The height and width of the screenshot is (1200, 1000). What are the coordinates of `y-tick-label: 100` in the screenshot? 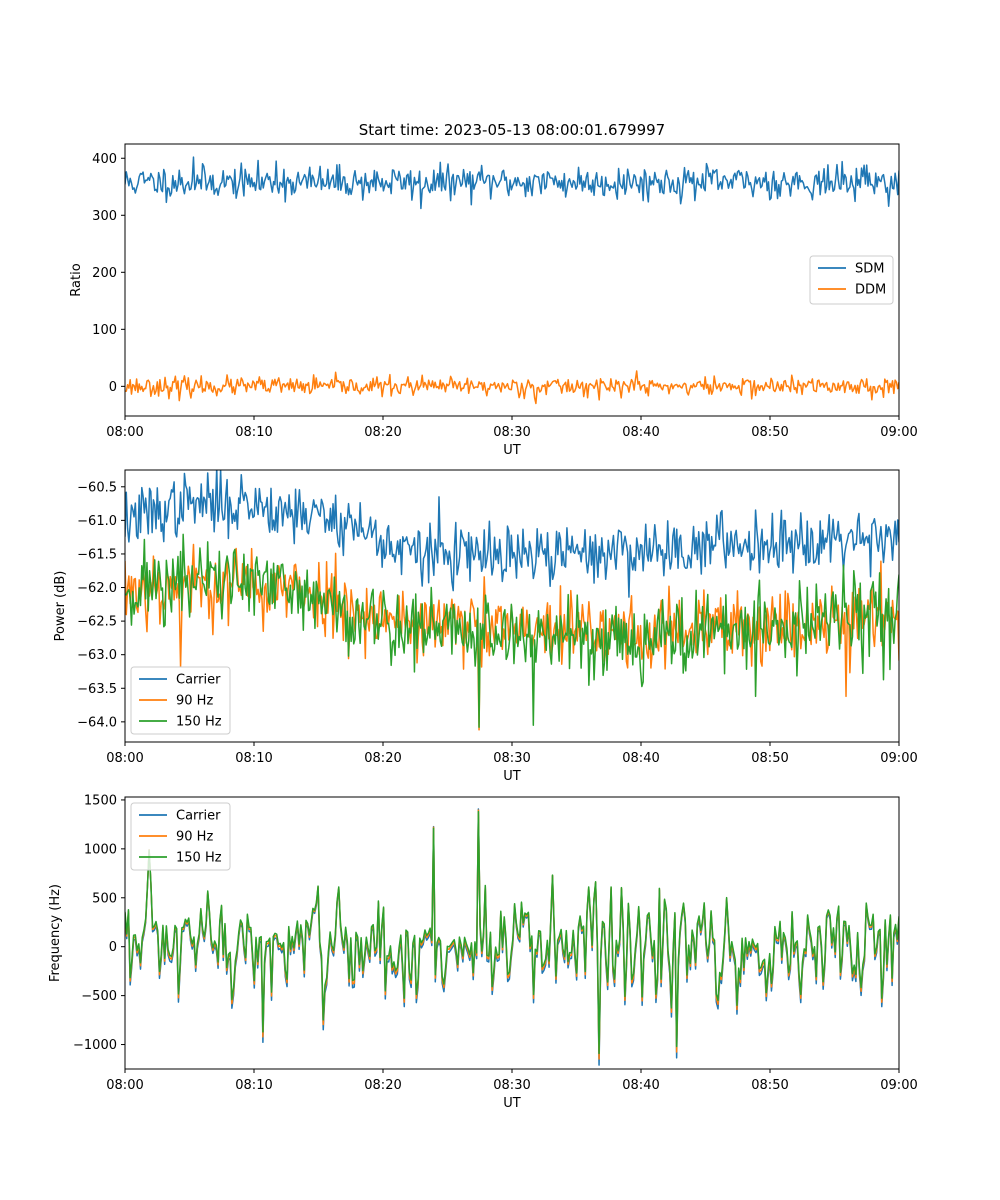 It's located at (104, 330).